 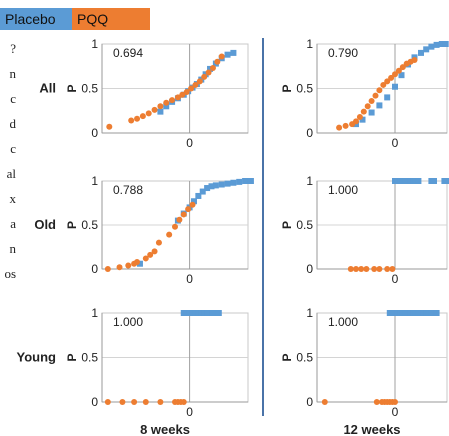 I want to click on plot-old-12-ylabel: P, so click(x=287, y=225).